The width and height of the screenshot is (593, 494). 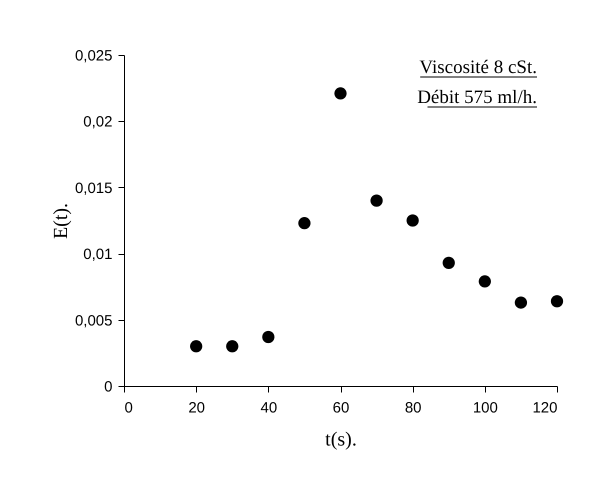 What do you see at coordinates (485, 408) in the screenshot?
I see `x-tick-label: 100` at bounding box center [485, 408].